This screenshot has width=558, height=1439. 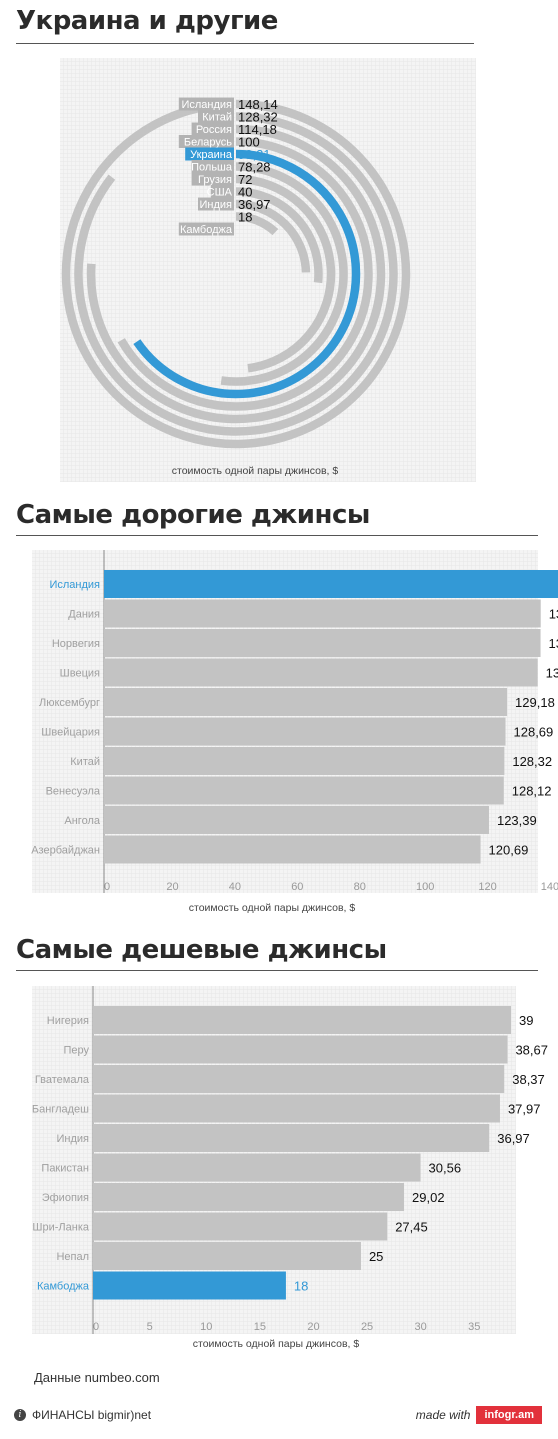 What do you see at coordinates (97, 1377) in the screenshot?
I see `data-source: Данные numbeo.com` at bounding box center [97, 1377].